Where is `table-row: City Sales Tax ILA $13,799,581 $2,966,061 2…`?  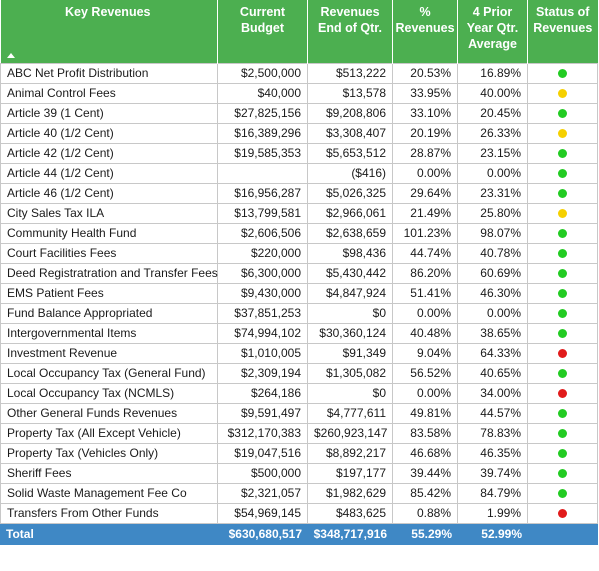 table-row: City Sales Tax ILA $13,799,581 $2,966,061 2… is located at coordinates (299, 213).